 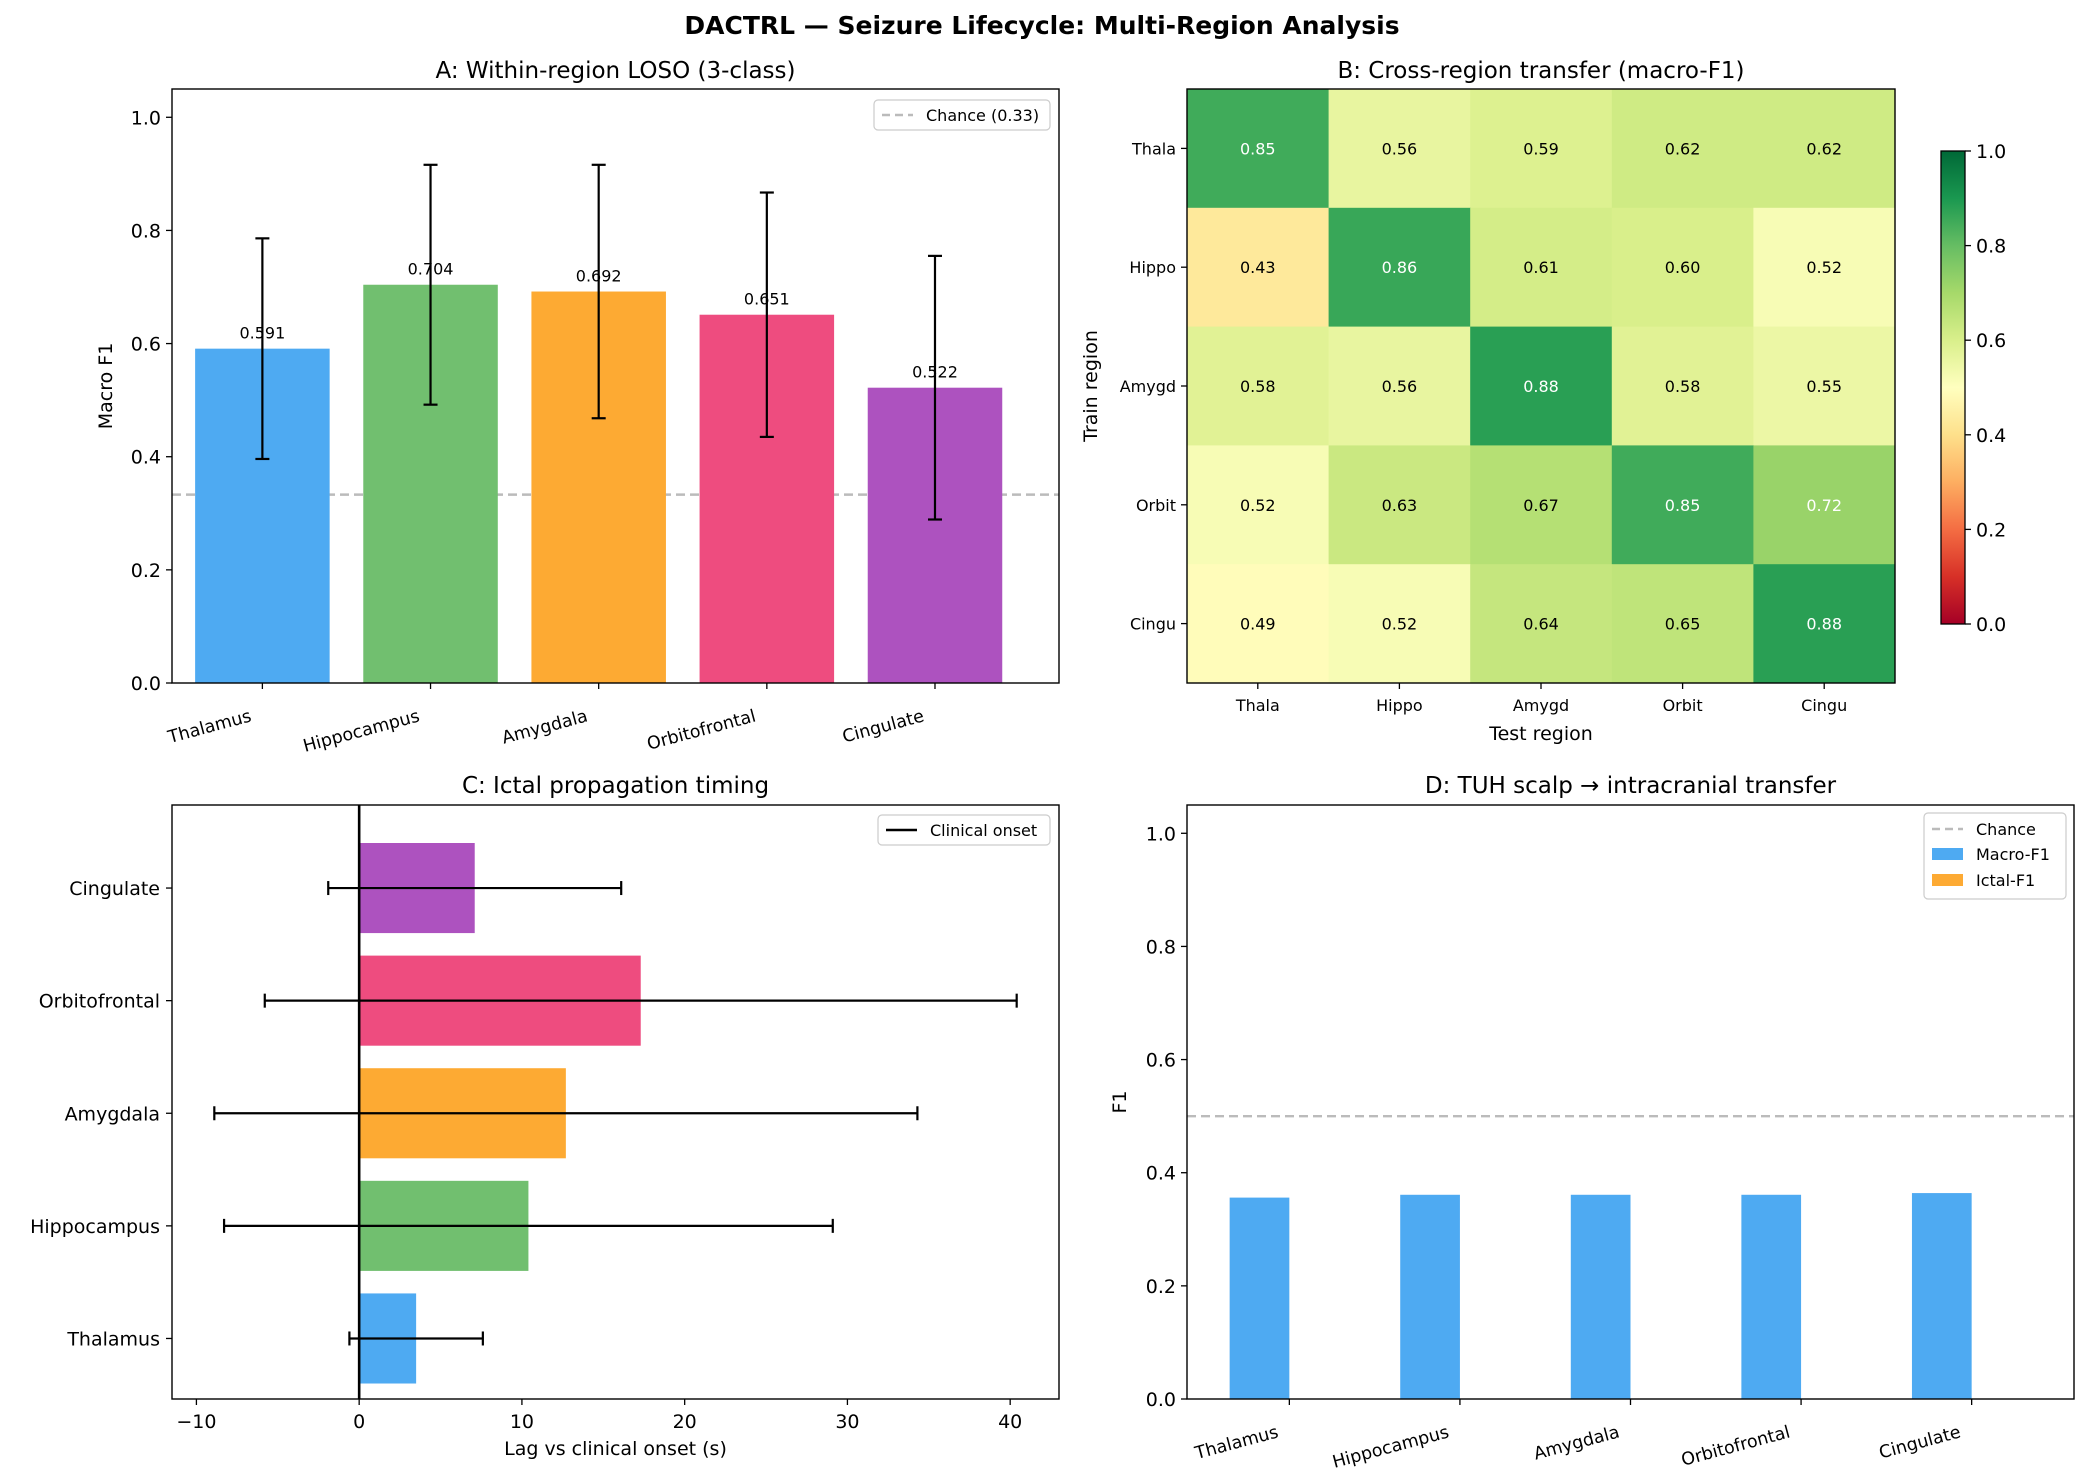 I want to click on heatmap-cell-label: 0.65, so click(x=1683, y=624).